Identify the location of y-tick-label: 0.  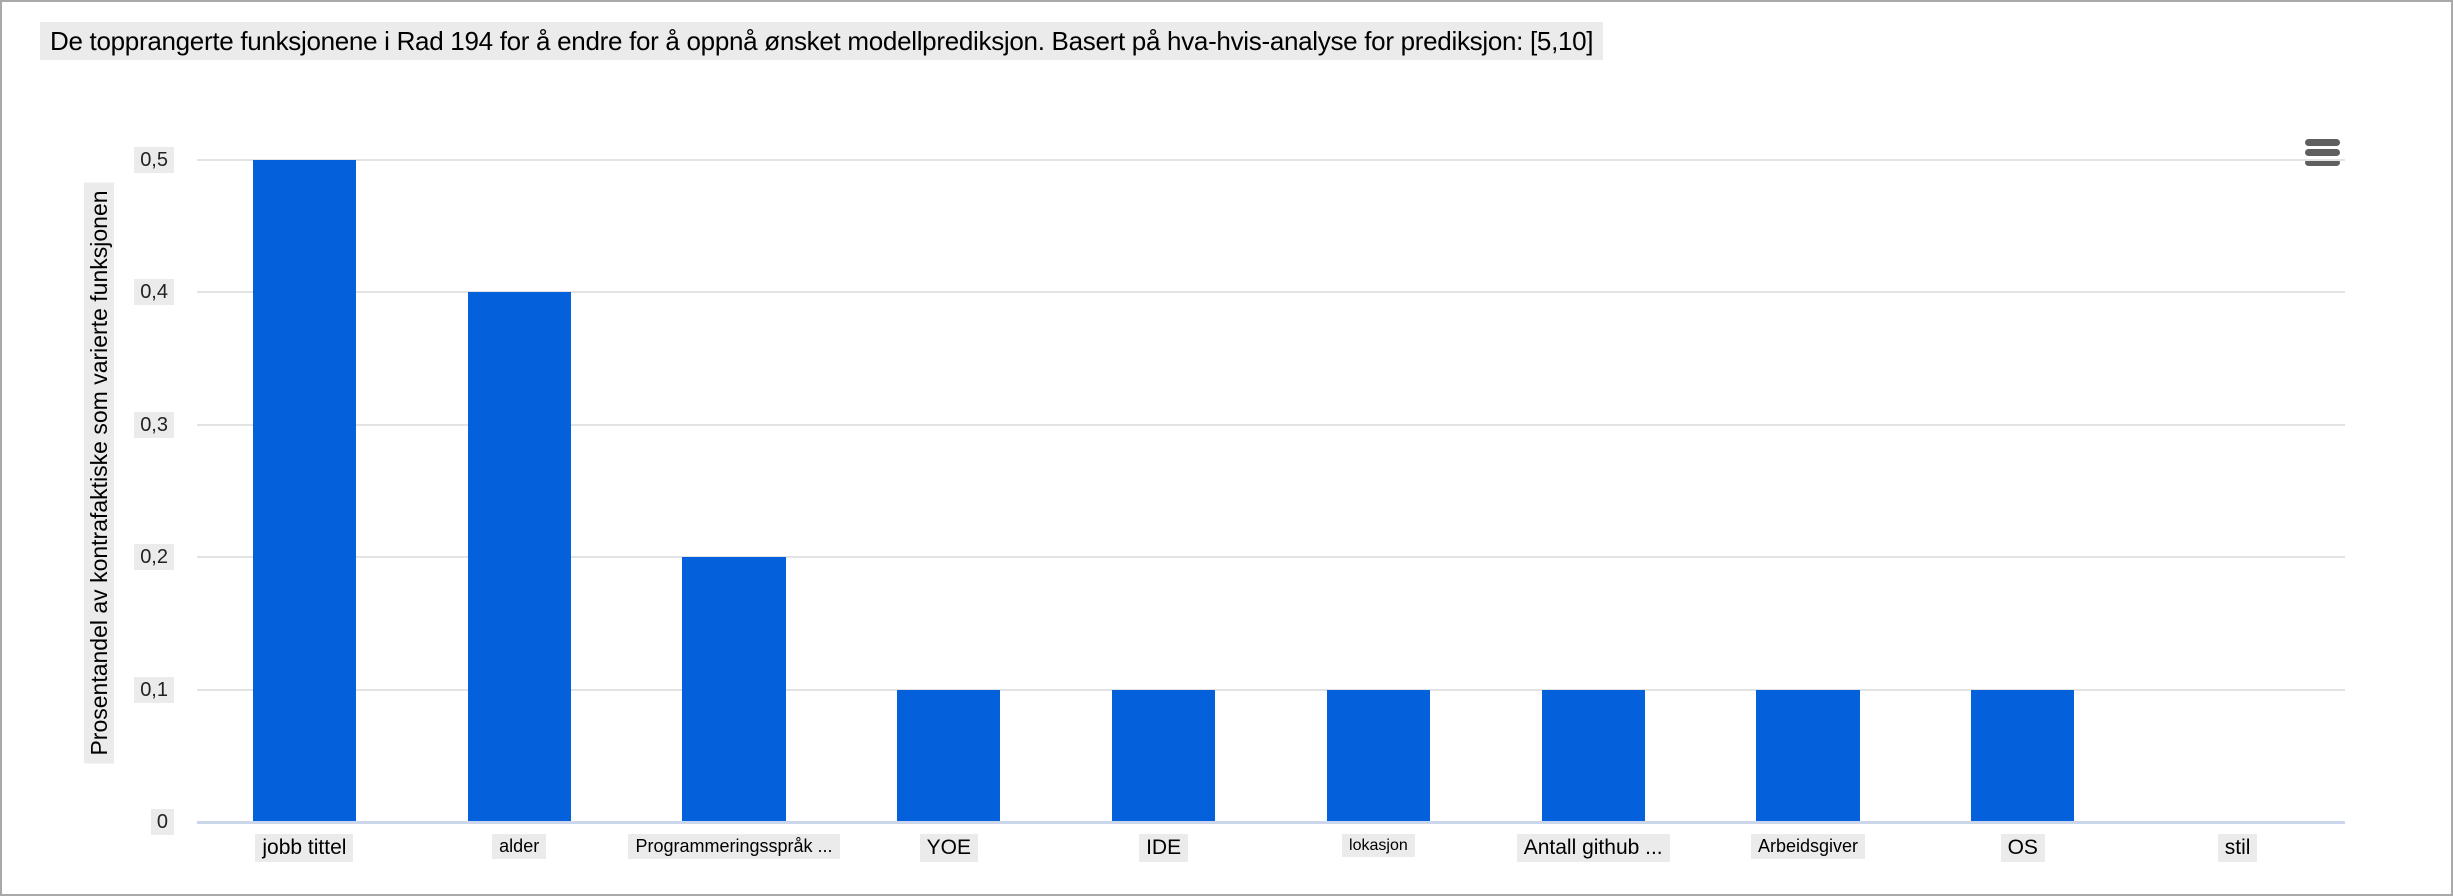
(162, 822).